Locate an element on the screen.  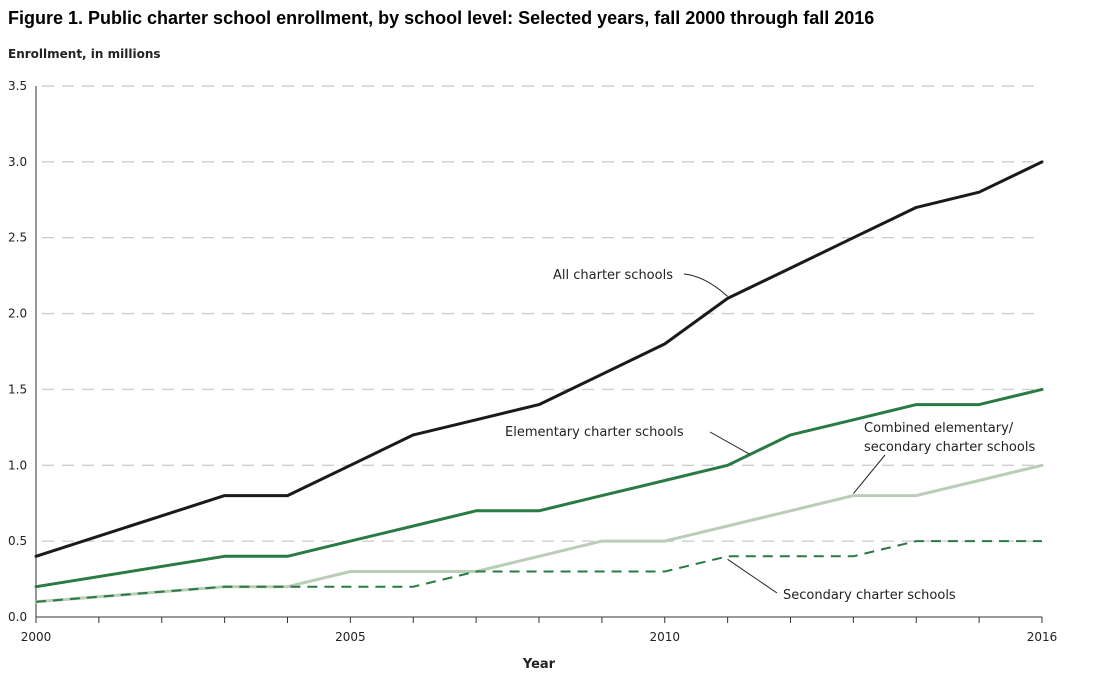
annotation-combined-line2: secondary charter schools is located at coordinates (949, 447).